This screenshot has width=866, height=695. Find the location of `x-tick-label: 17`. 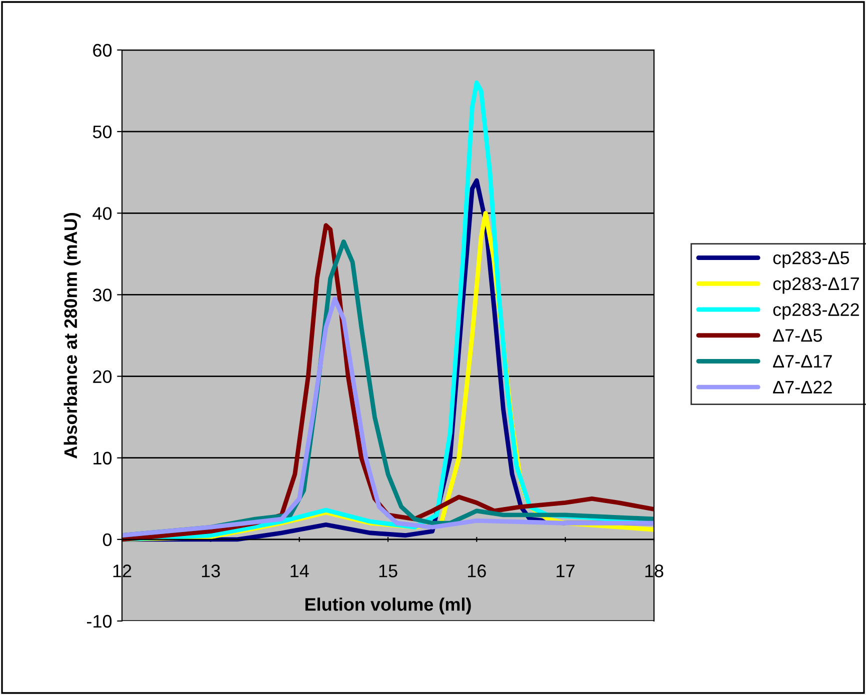

x-tick-label: 17 is located at coordinates (565, 571).